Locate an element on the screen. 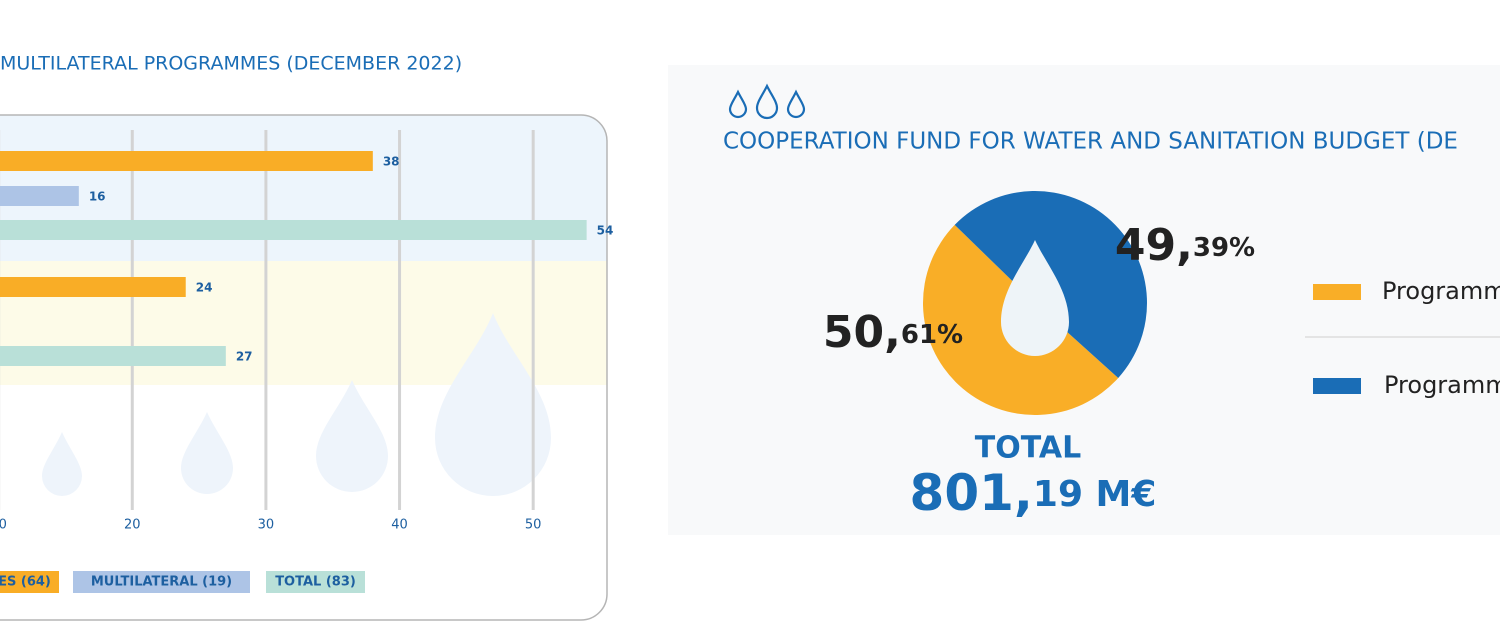 This screenshot has height=630, width=1500. total-label: TOTAL is located at coordinates (1028, 448).